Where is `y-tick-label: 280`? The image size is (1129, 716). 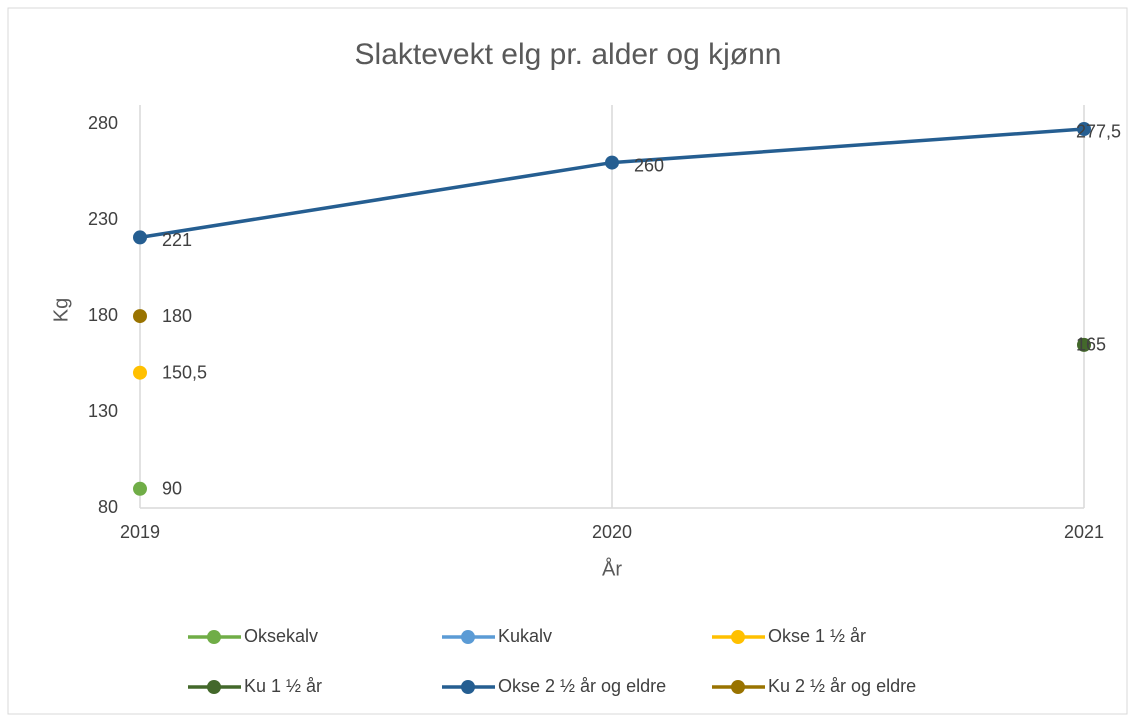 y-tick-label: 280 is located at coordinates (103, 123).